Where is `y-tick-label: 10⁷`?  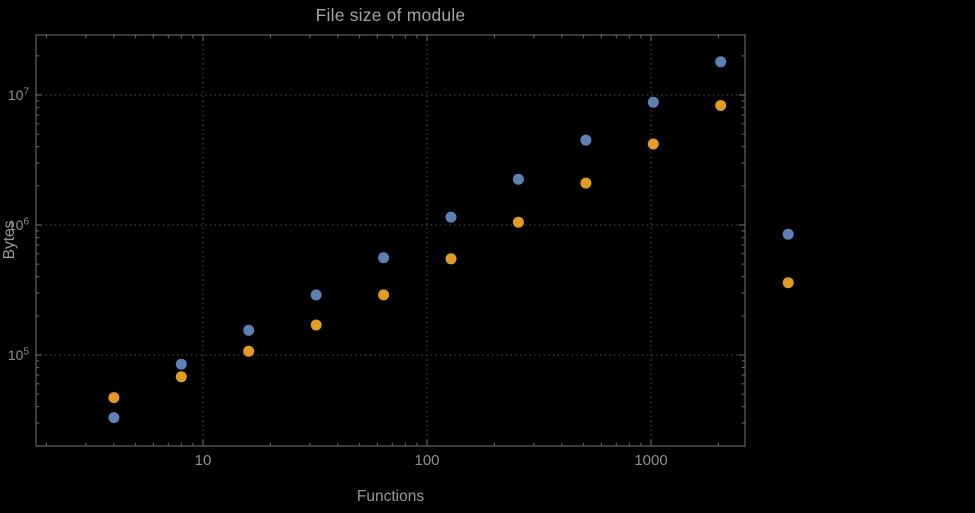
y-tick-label: 10⁷ is located at coordinates (14, 95).